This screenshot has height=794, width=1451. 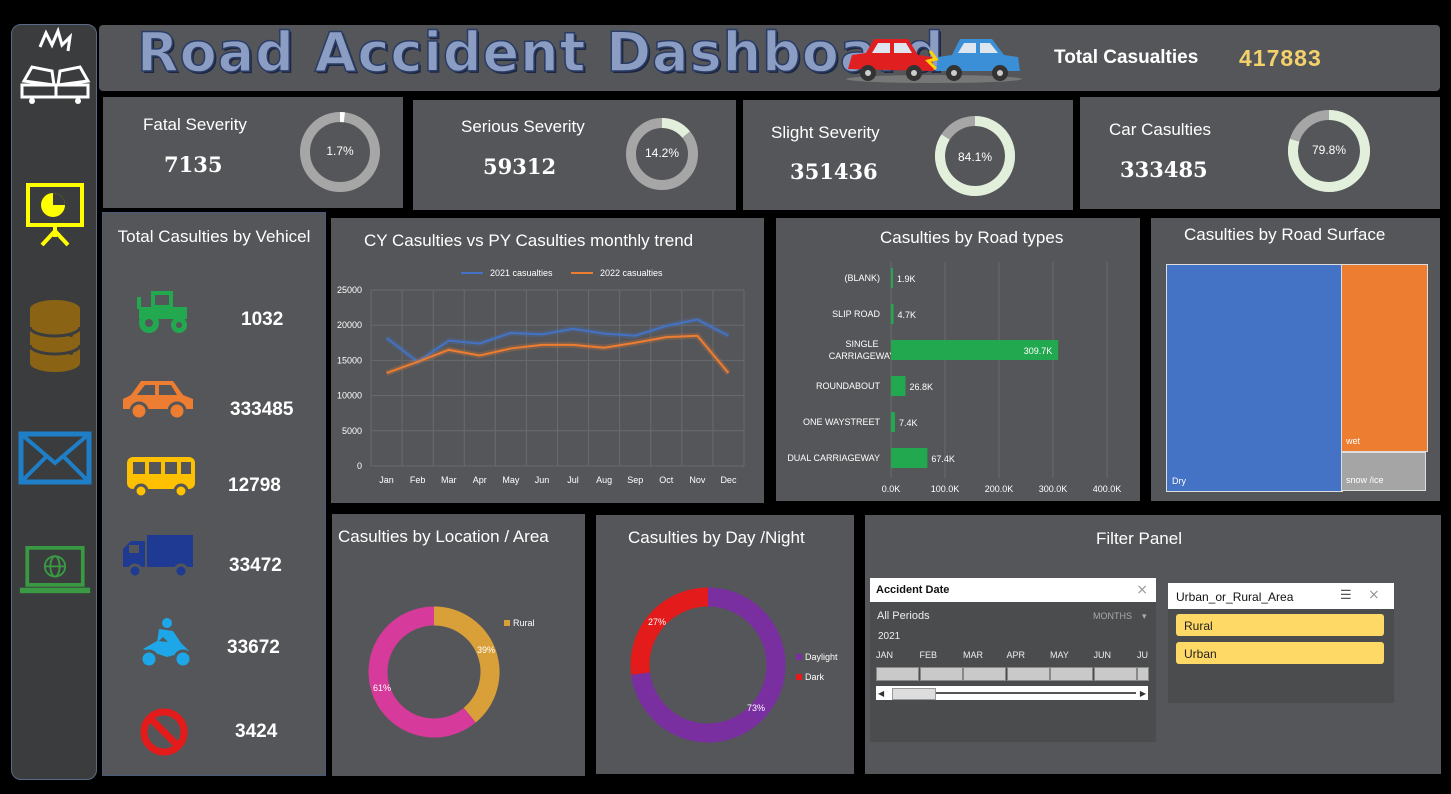 What do you see at coordinates (1164, 169) in the screenshot?
I see `kpi-value: 333485` at bounding box center [1164, 169].